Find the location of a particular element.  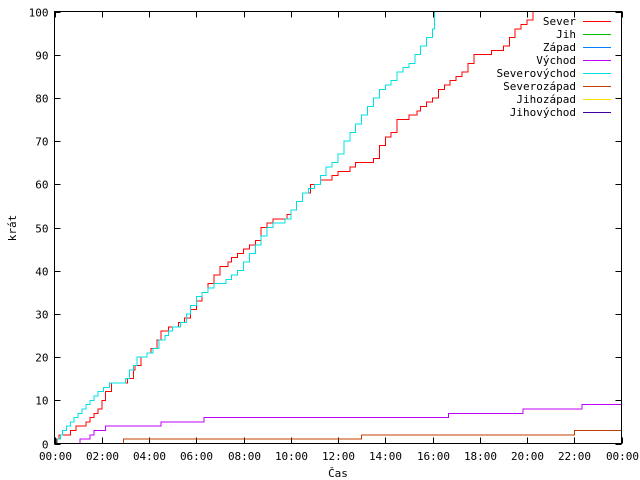

y-tick-label: 10 is located at coordinates (41, 401).